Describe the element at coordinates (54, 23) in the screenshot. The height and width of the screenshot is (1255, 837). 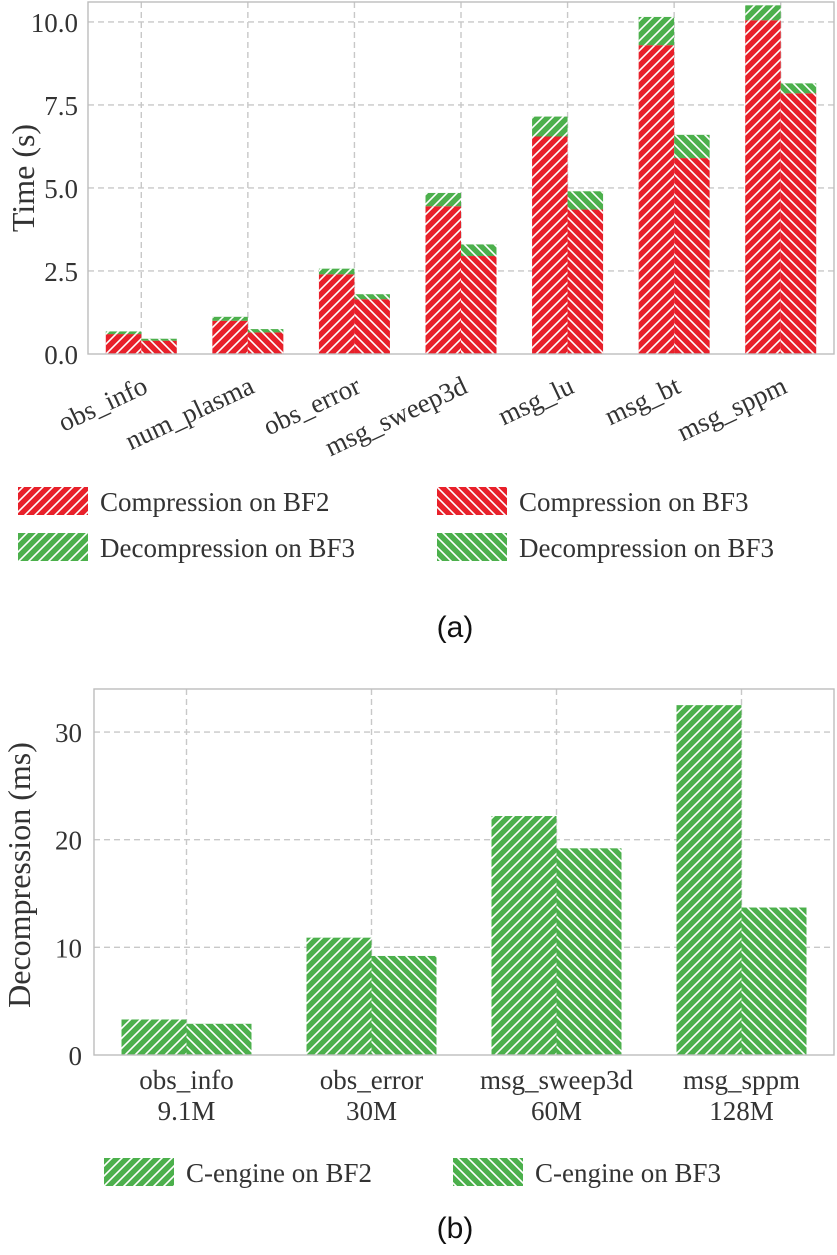
I see `chart-a-y-tick-label: 10.0` at that location.